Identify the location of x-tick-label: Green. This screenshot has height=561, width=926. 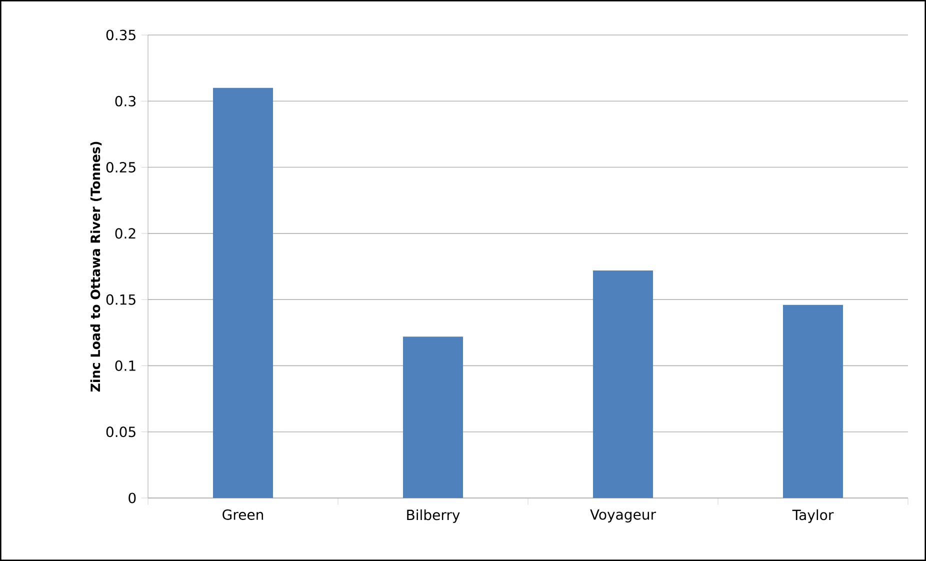
(243, 514).